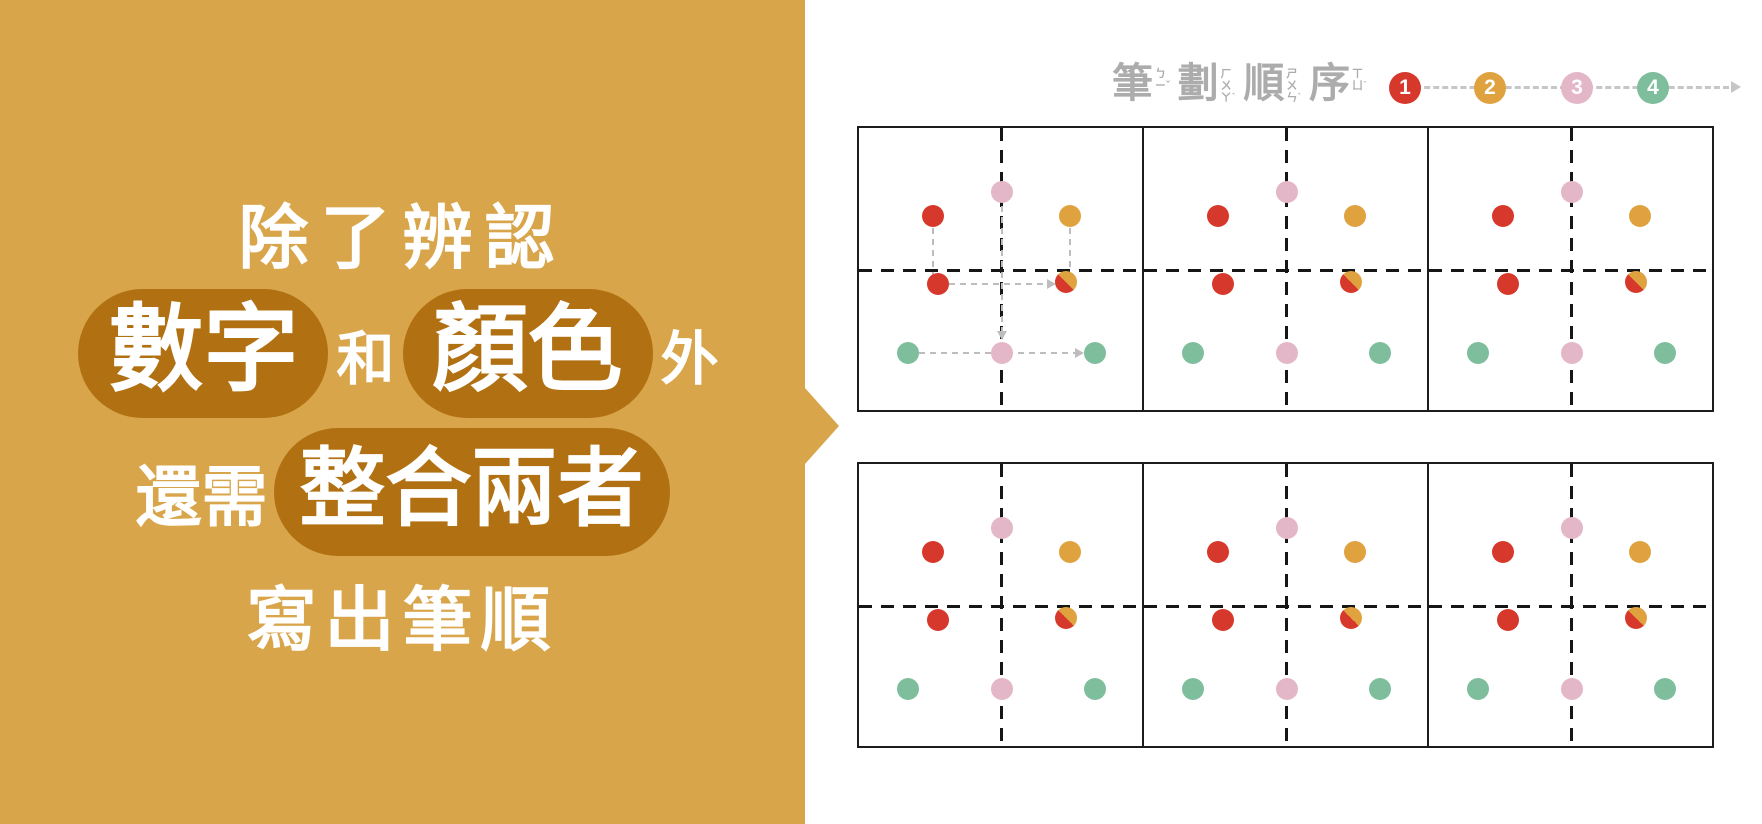 The image size is (1762, 824). What do you see at coordinates (1198, 83) in the screenshot?
I see `legend-char: 劃` at bounding box center [1198, 83].